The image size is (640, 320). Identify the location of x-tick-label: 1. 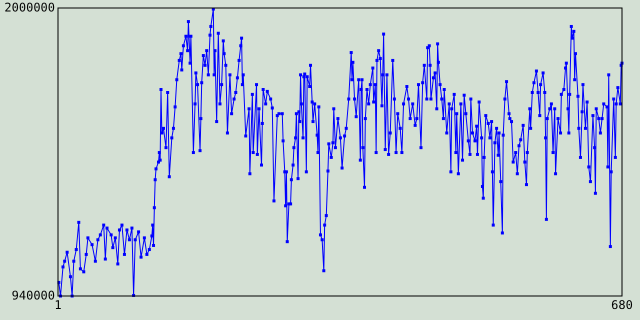
(58, 305).